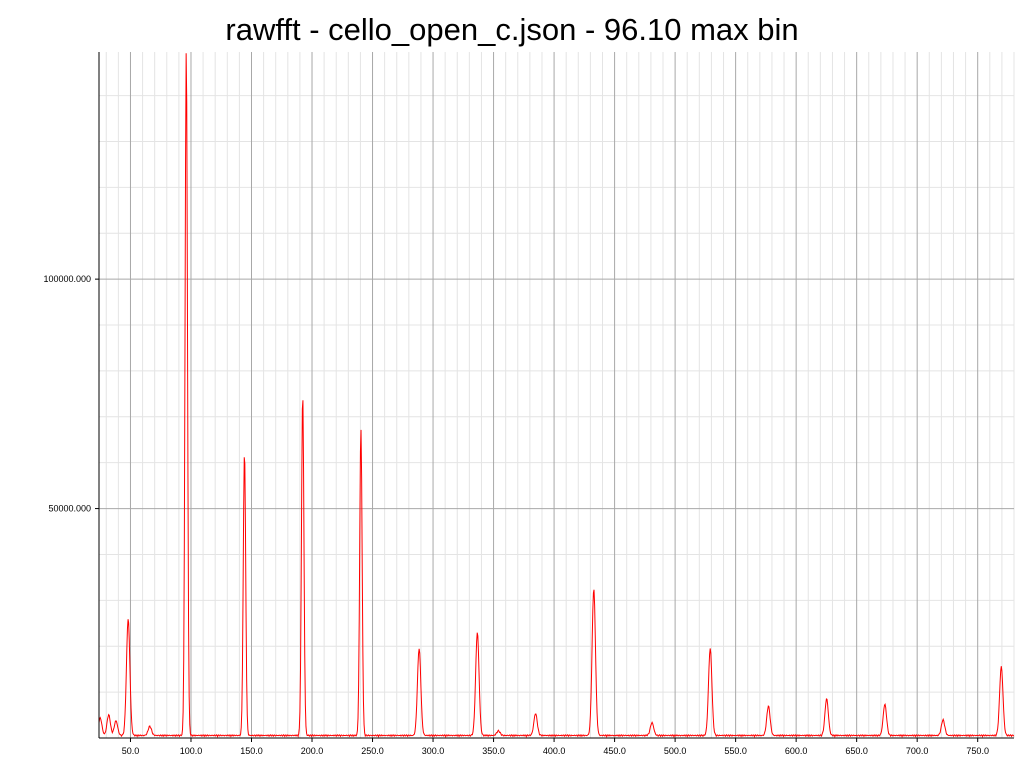  I want to click on x-tick-label: 350.0, so click(493, 751).